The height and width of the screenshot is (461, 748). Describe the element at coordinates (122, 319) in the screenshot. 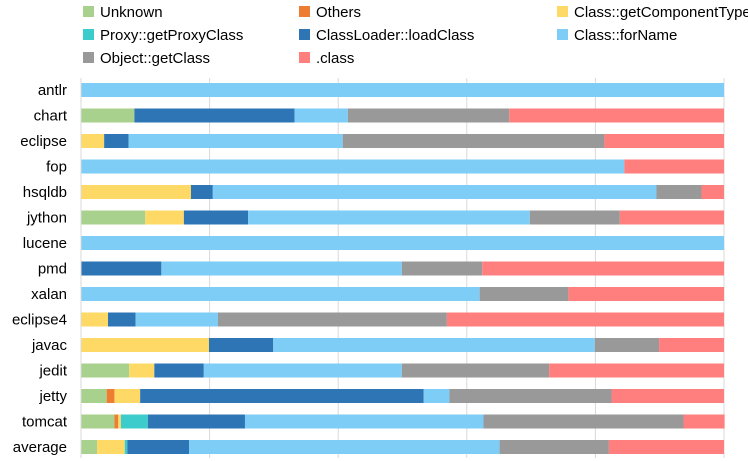

I see `bar-segment-eclipse4-classloader-loadclass` at that location.